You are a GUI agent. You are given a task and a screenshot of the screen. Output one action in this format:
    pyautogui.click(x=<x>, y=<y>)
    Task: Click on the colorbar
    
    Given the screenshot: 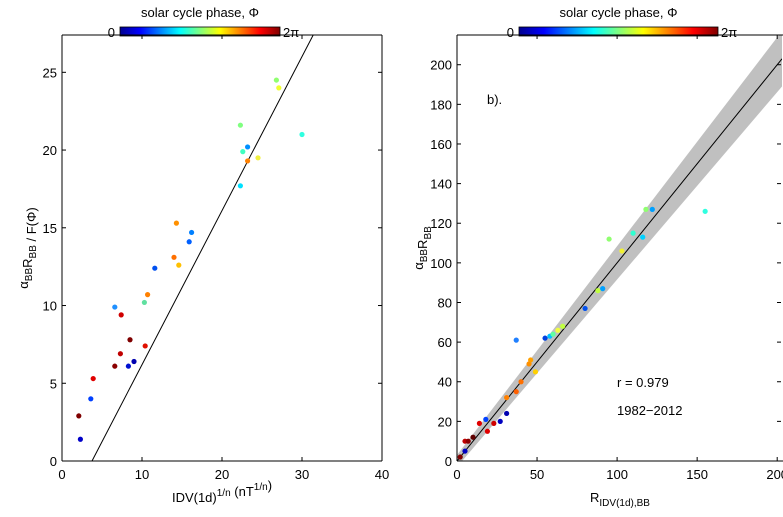 What is the action you would take?
    pyautogui.click(x=618, y=31)
    